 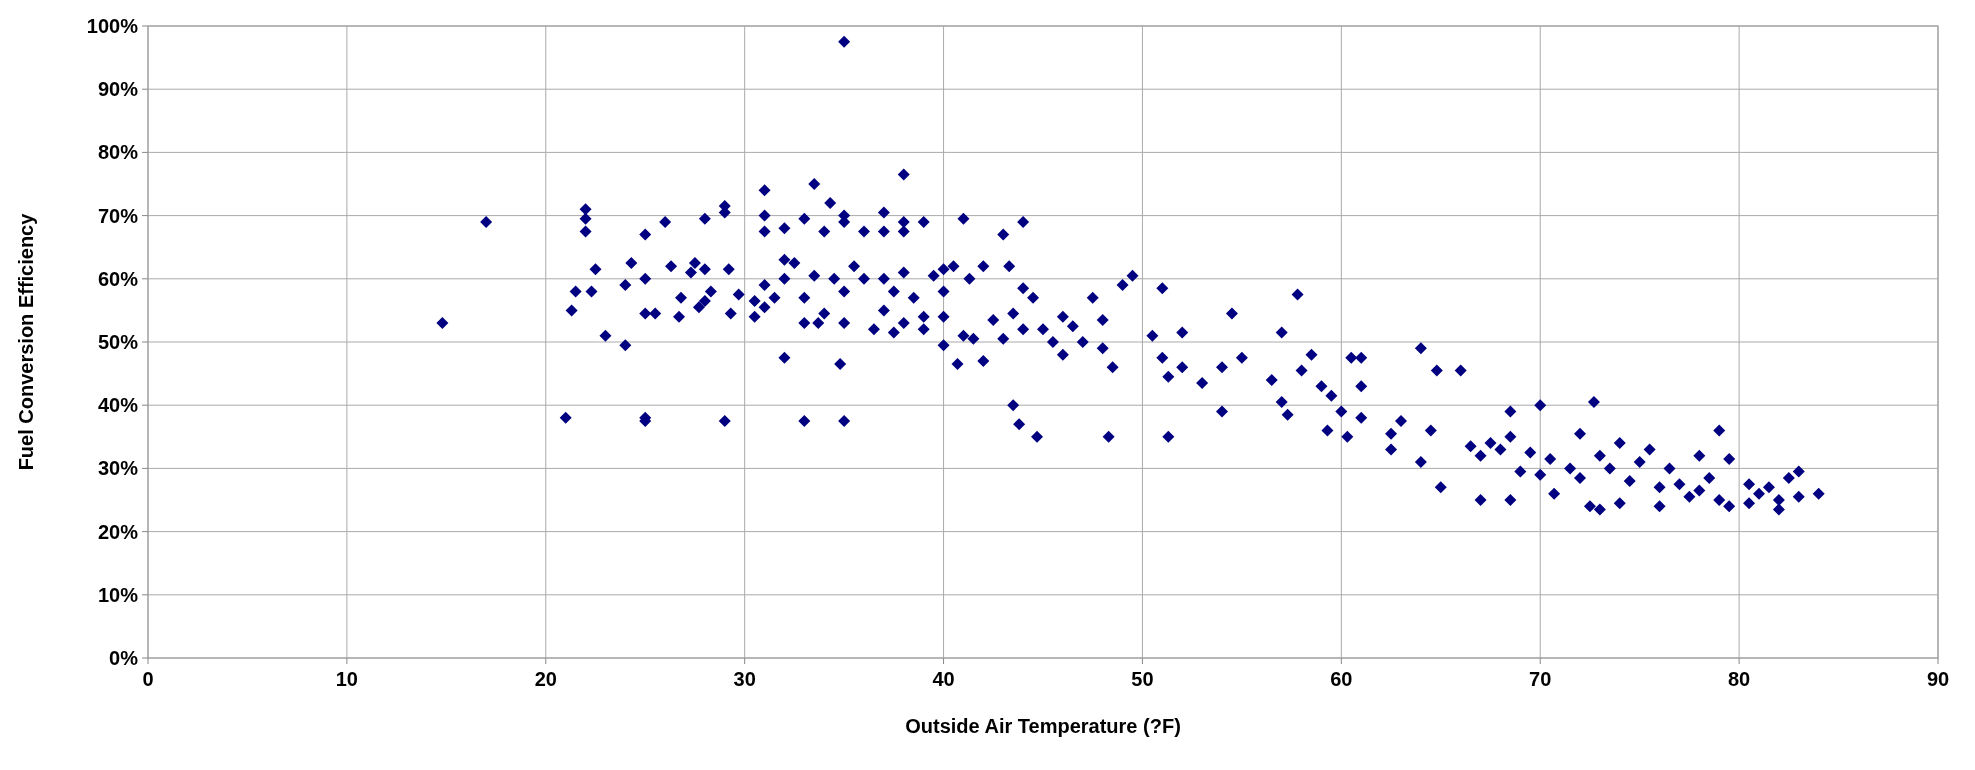 I want to click on y-tick-label: 20%, so click(x=118, y=531).